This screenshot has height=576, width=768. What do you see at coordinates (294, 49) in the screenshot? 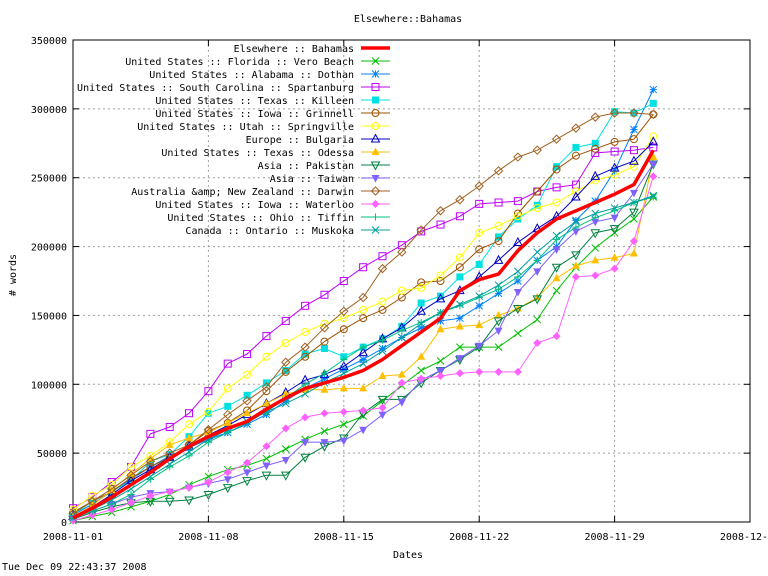
I see `legend-label: Elsewhere :: Bahamas` at bounding box center [294, 49].